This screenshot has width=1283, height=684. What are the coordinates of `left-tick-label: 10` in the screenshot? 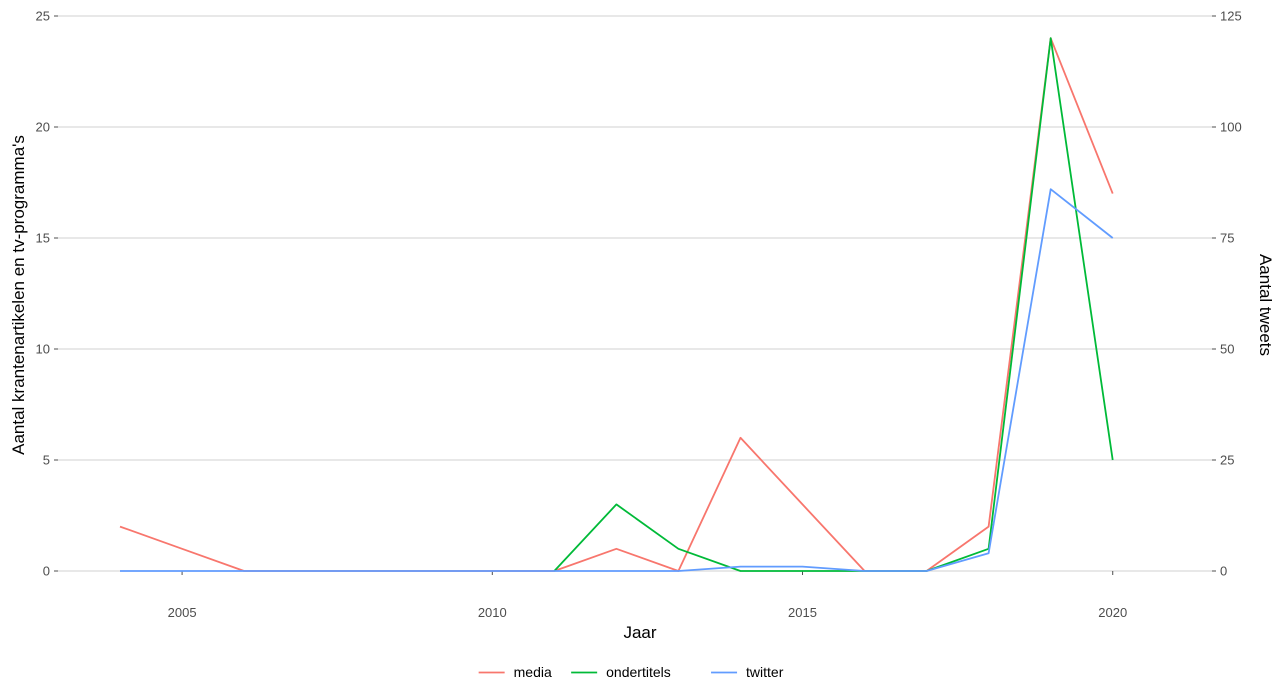 It's located at (43, 349).